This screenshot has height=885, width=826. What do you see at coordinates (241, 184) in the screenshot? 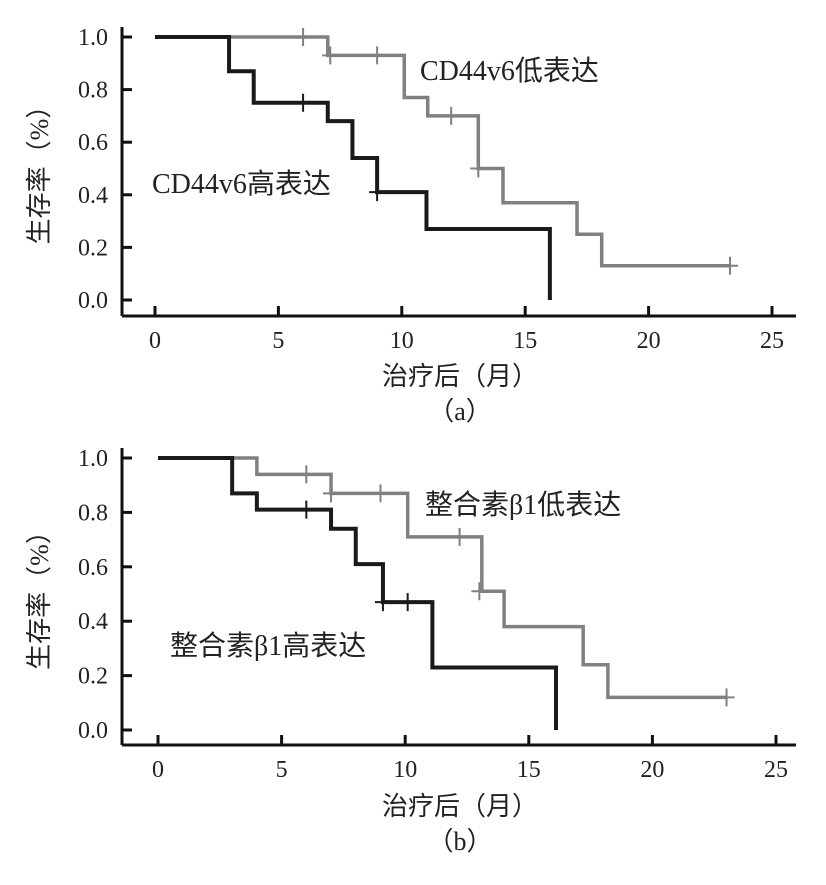
I see `series-label-high: CD44v6高表达` at bounding box center [241, 184].